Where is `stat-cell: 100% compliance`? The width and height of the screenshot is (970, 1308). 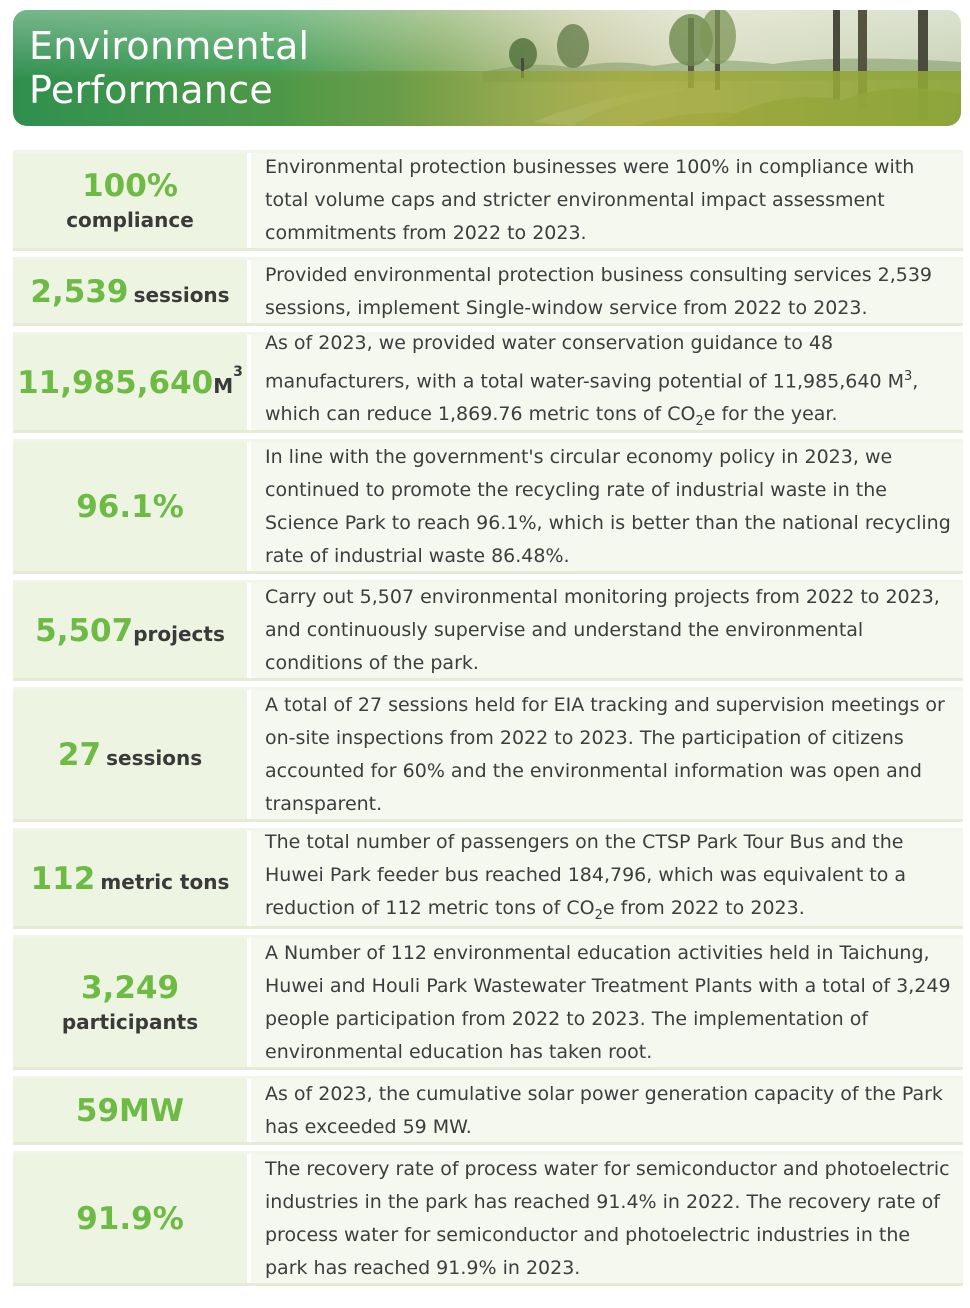
stat-cell: 100% compliance is located at coordinates (130, 200).